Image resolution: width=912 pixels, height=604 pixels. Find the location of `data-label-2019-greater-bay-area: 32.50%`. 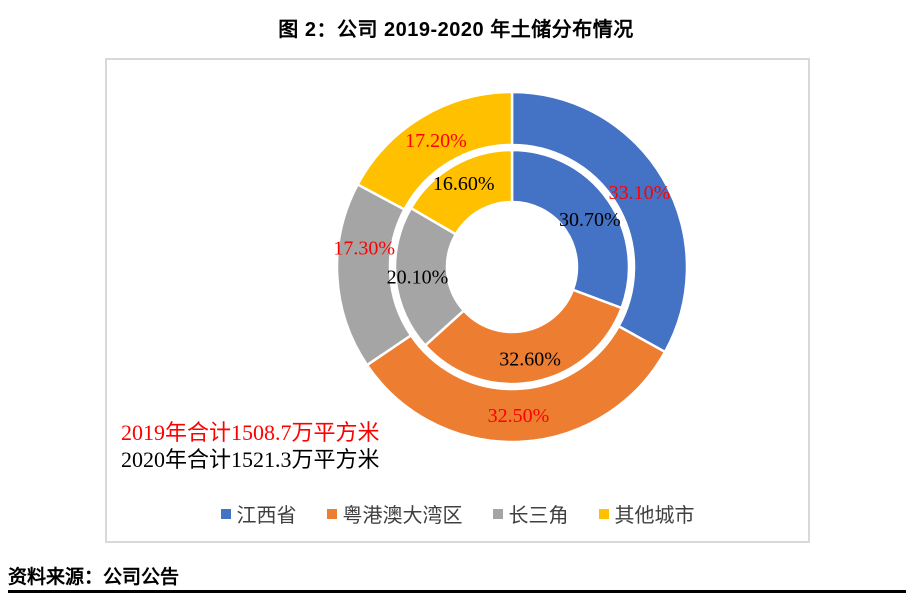

data-label-2019-greater-bay-area: 32.50% is located at coordinates (519, 416).